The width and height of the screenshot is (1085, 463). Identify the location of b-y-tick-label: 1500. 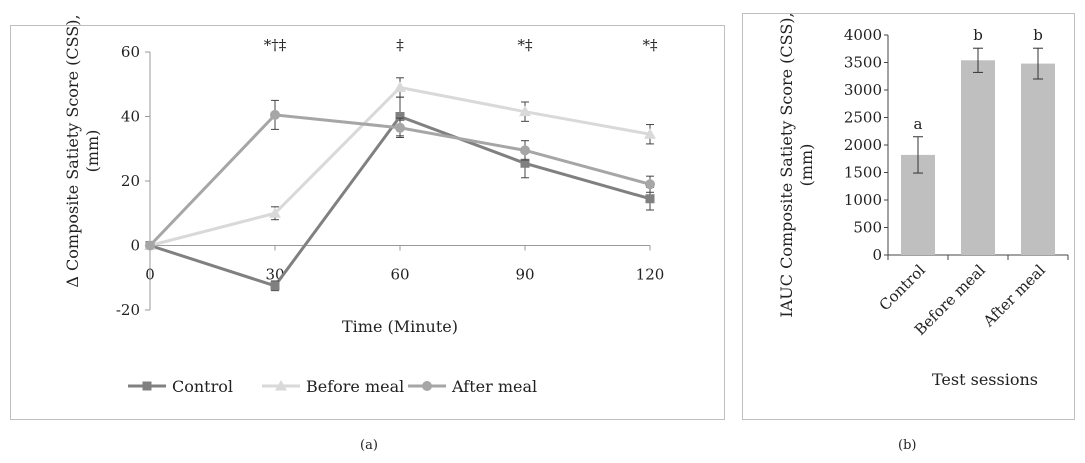
(863, 173).